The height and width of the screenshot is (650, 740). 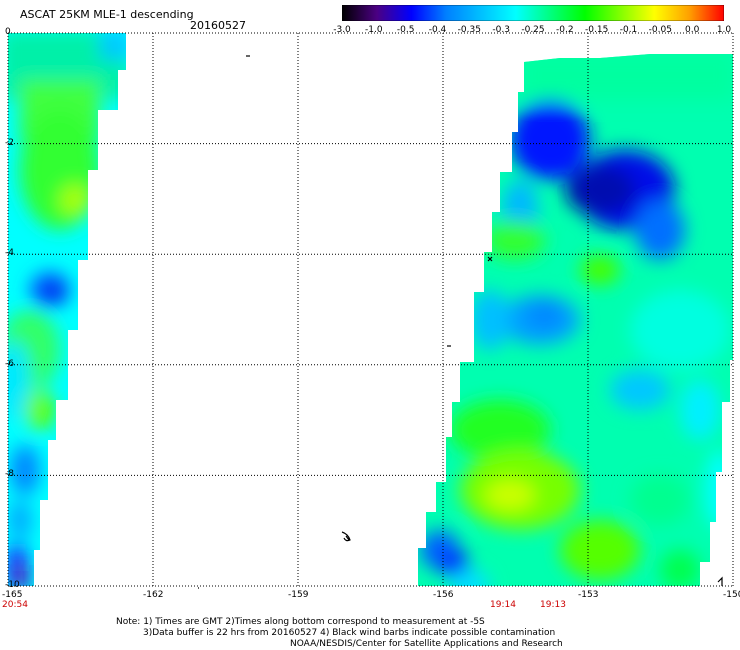 I want to click on color-scale-label: -0.05, so click(x=660, y=30).